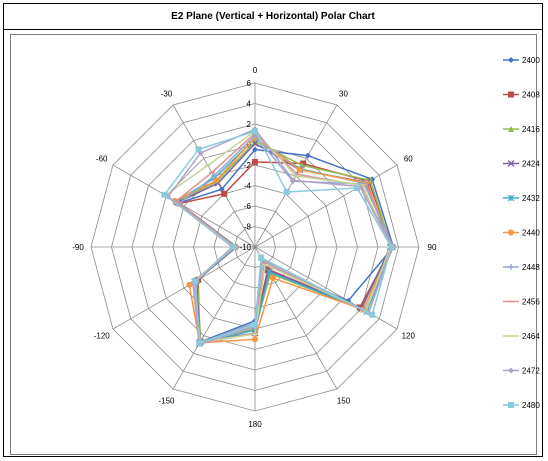  Describe the element at coordinates (102, 336) in the screenshot. I see `angle-label: -120` at that location.